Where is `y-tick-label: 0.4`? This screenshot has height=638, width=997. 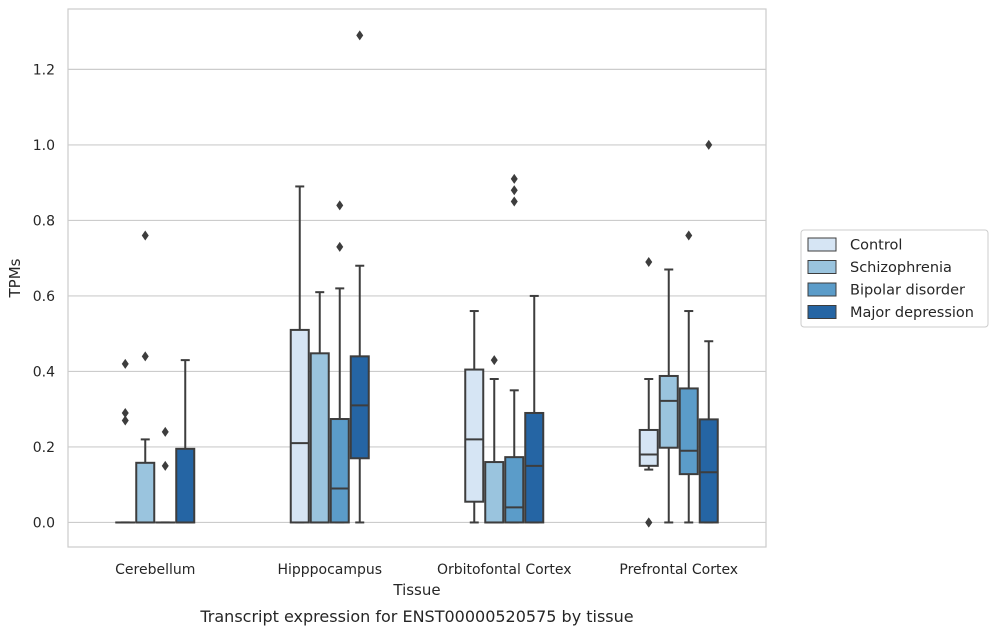 y-tick-label: 0.4 is located at coordinates (44, 372).